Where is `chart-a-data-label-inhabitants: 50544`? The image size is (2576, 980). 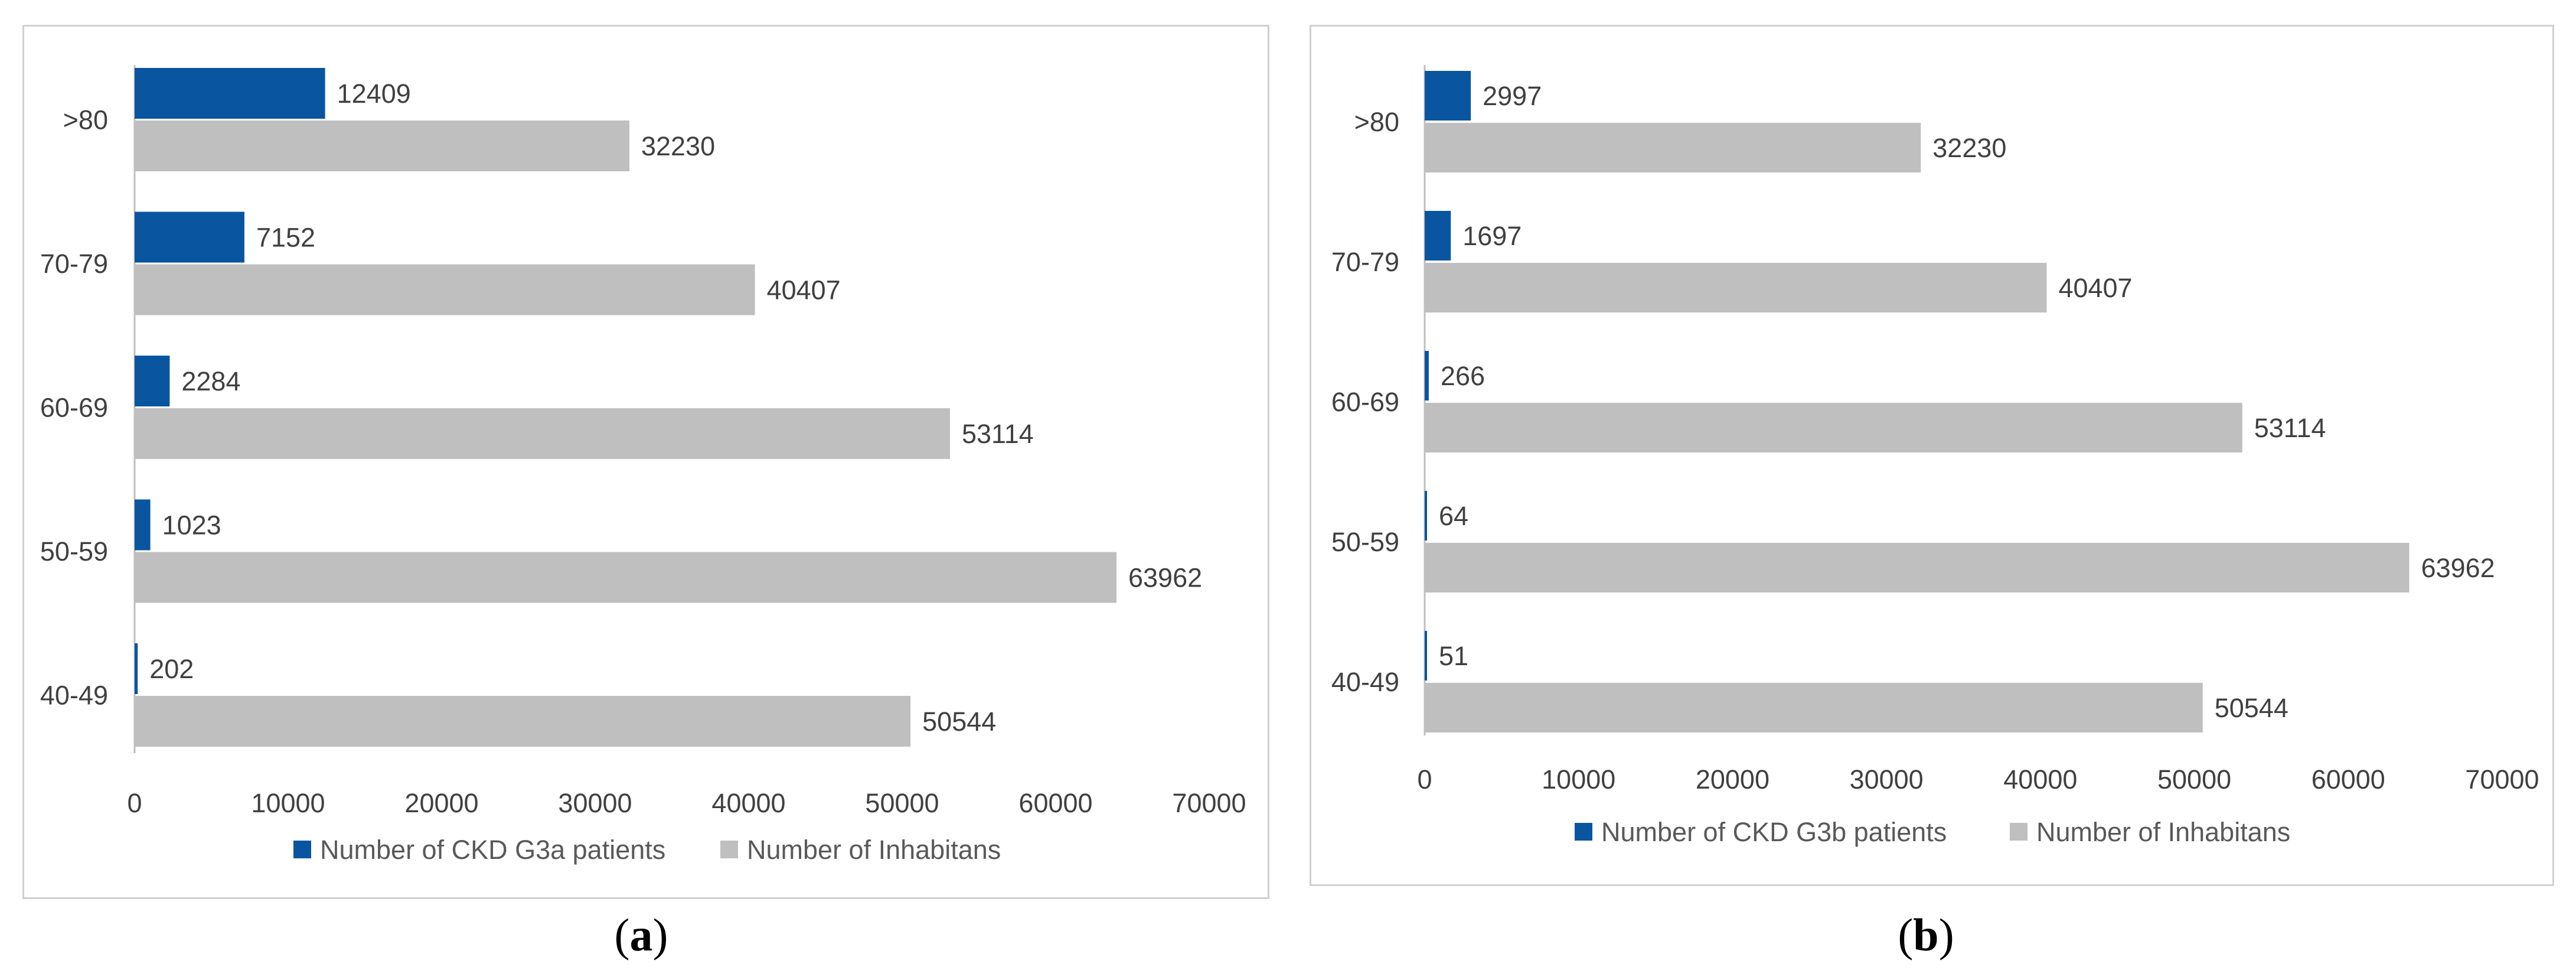
chart-a-data-label-inhabitants: 50544 is located at coordinates (959, 721).